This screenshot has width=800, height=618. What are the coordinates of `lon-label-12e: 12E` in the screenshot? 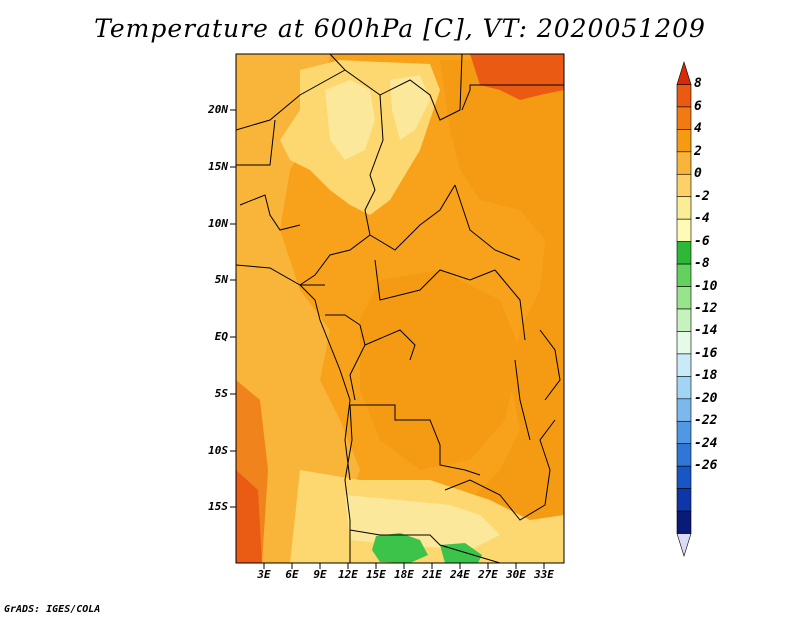 It's located at (348, 574).